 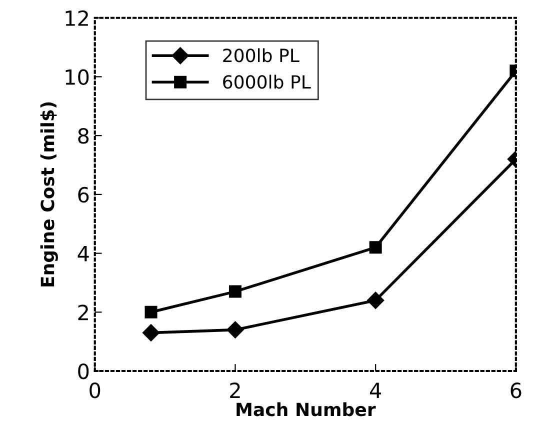 I want to click on y-tick-label: 8, so click(x=83, y=136).